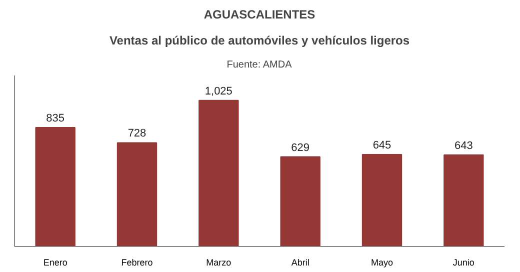 The image size is (520, 272). Describe the element at coordinates (259, 65) in the screenshot. I see `source-note: Fuente: AMDA` at that location.